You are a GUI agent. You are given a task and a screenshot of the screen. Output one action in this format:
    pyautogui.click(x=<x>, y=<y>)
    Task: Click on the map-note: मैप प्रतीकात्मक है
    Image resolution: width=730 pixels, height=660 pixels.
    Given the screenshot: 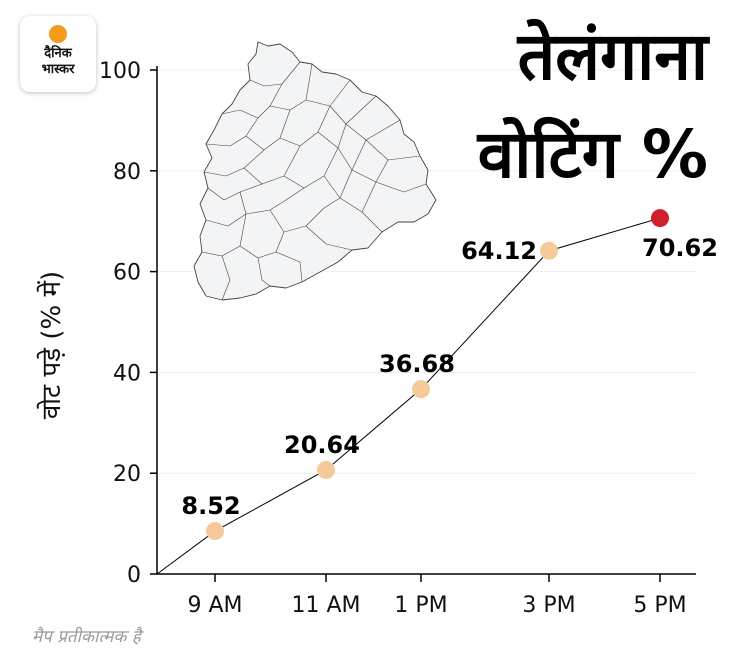 What is the action you would take?
    pyautogui.click(x=86, y=637)
    